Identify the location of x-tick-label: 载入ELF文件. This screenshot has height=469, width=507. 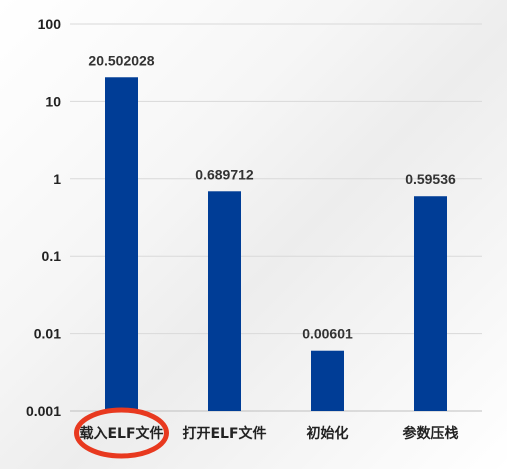
(121, 433).